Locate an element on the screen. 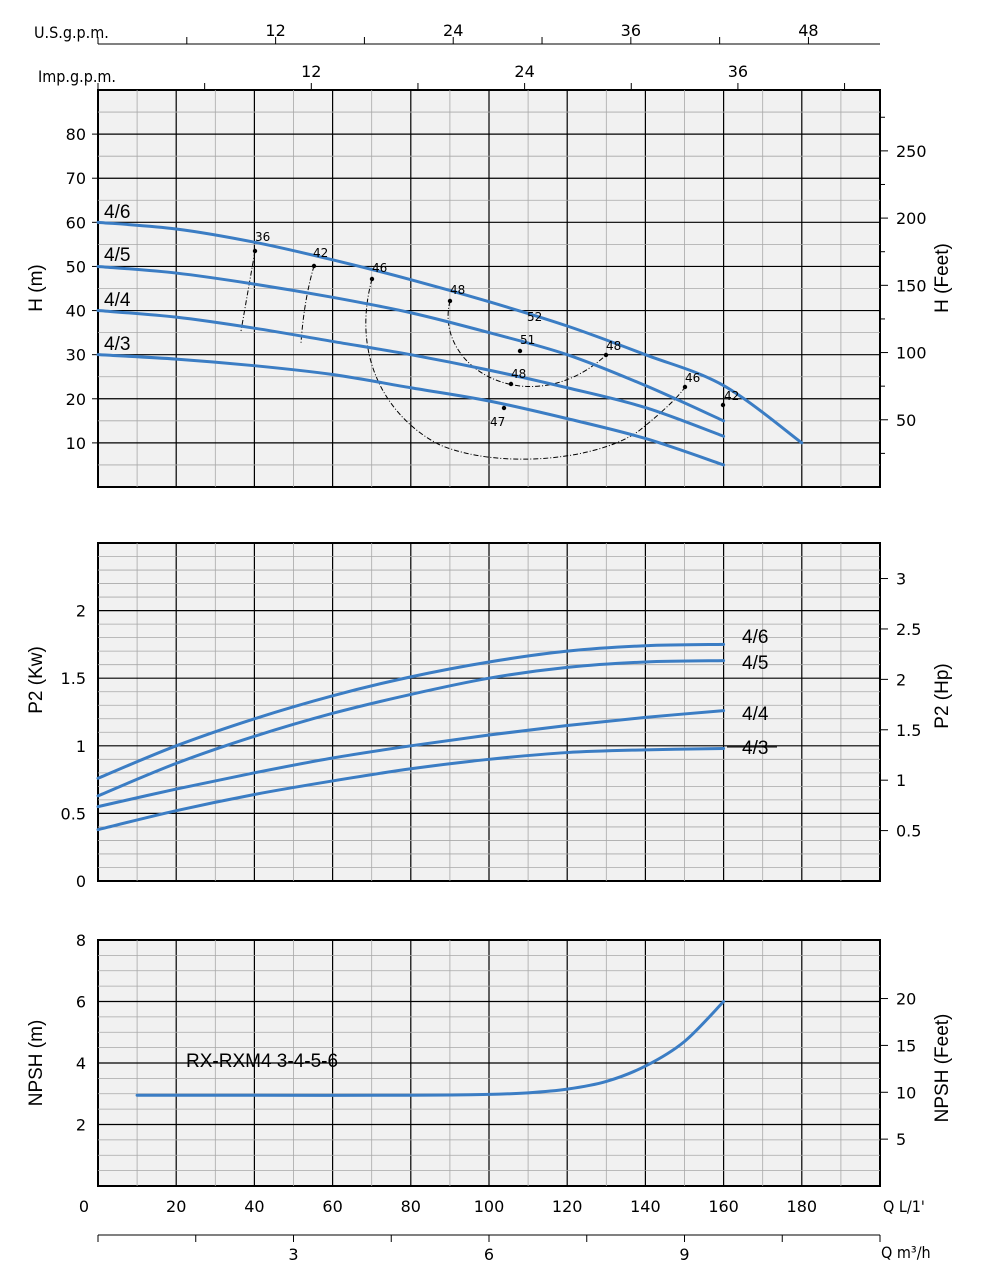 This screenshot has height=1286, width=986. efficiency-label: 47 is located at coordinates (497, 422).